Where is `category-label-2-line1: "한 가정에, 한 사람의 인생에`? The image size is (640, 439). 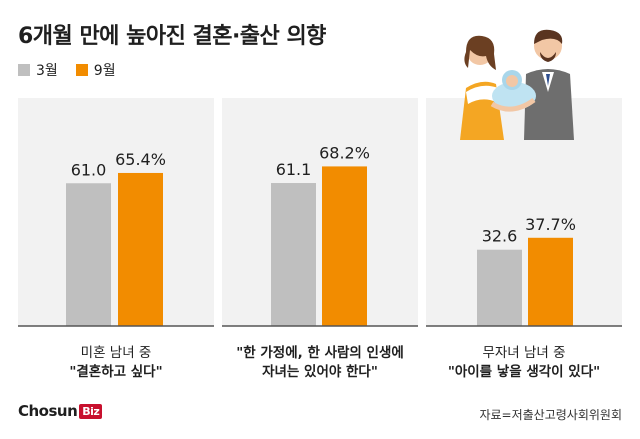 category-label-2-line1: "한 가정에, 한 사람의 인생에 is located at coordinates (320, 353).